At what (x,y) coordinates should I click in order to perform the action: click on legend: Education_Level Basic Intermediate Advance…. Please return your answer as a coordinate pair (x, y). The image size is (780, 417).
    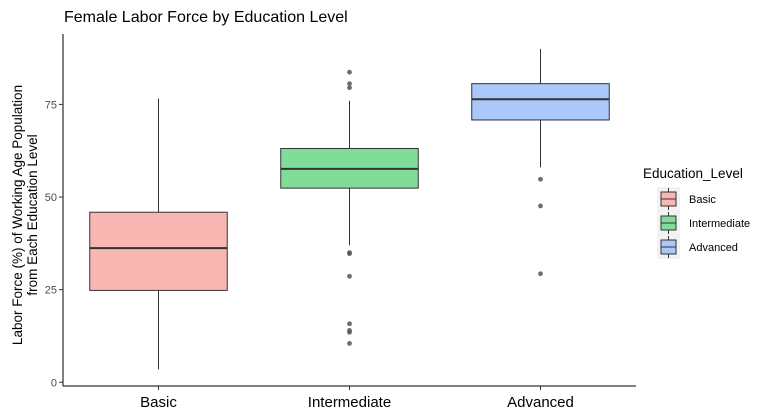
    Looking at the image, I should click on (696, 212).